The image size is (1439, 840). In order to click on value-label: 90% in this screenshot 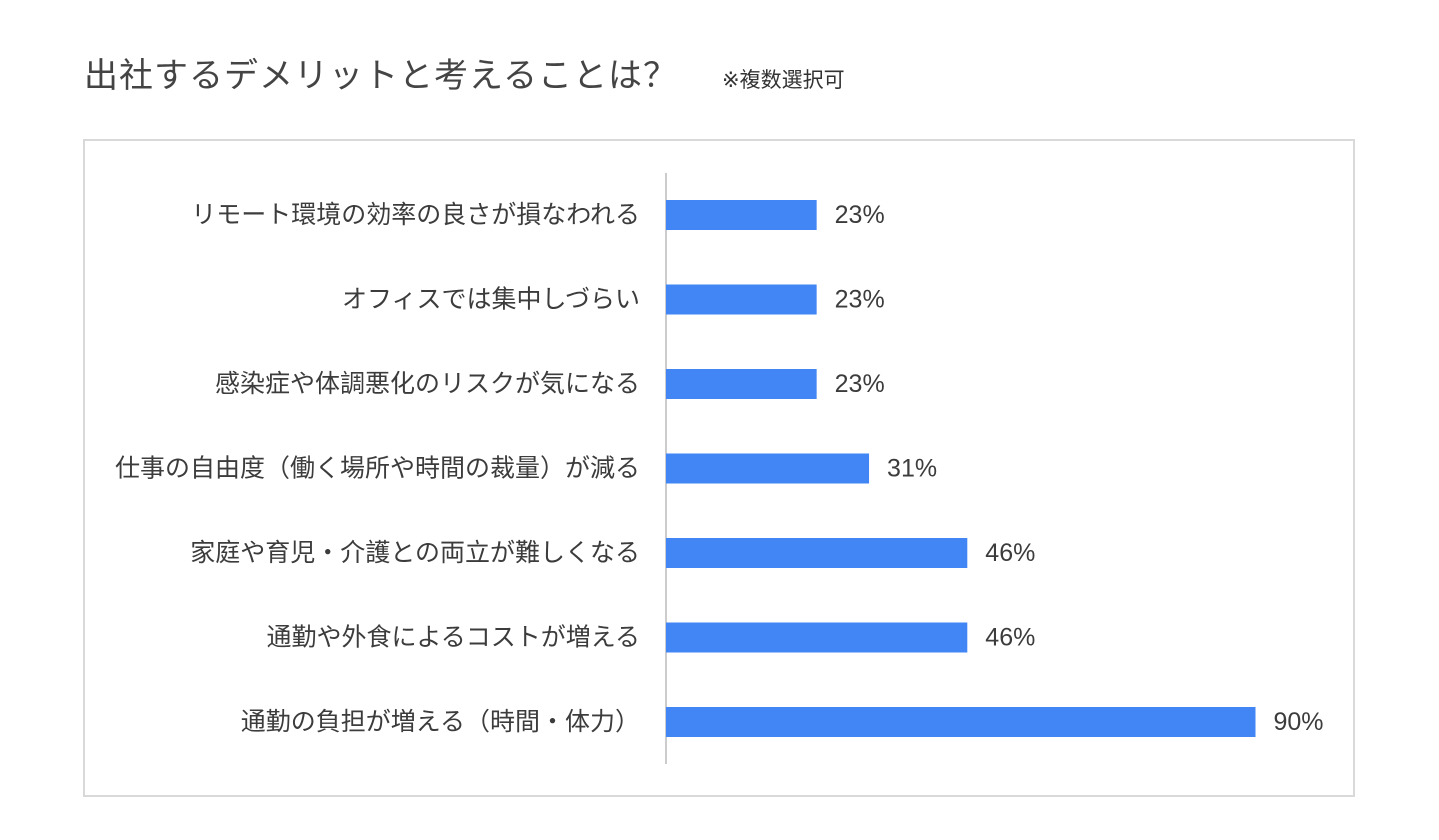, I will do `click(1299, 722)`.